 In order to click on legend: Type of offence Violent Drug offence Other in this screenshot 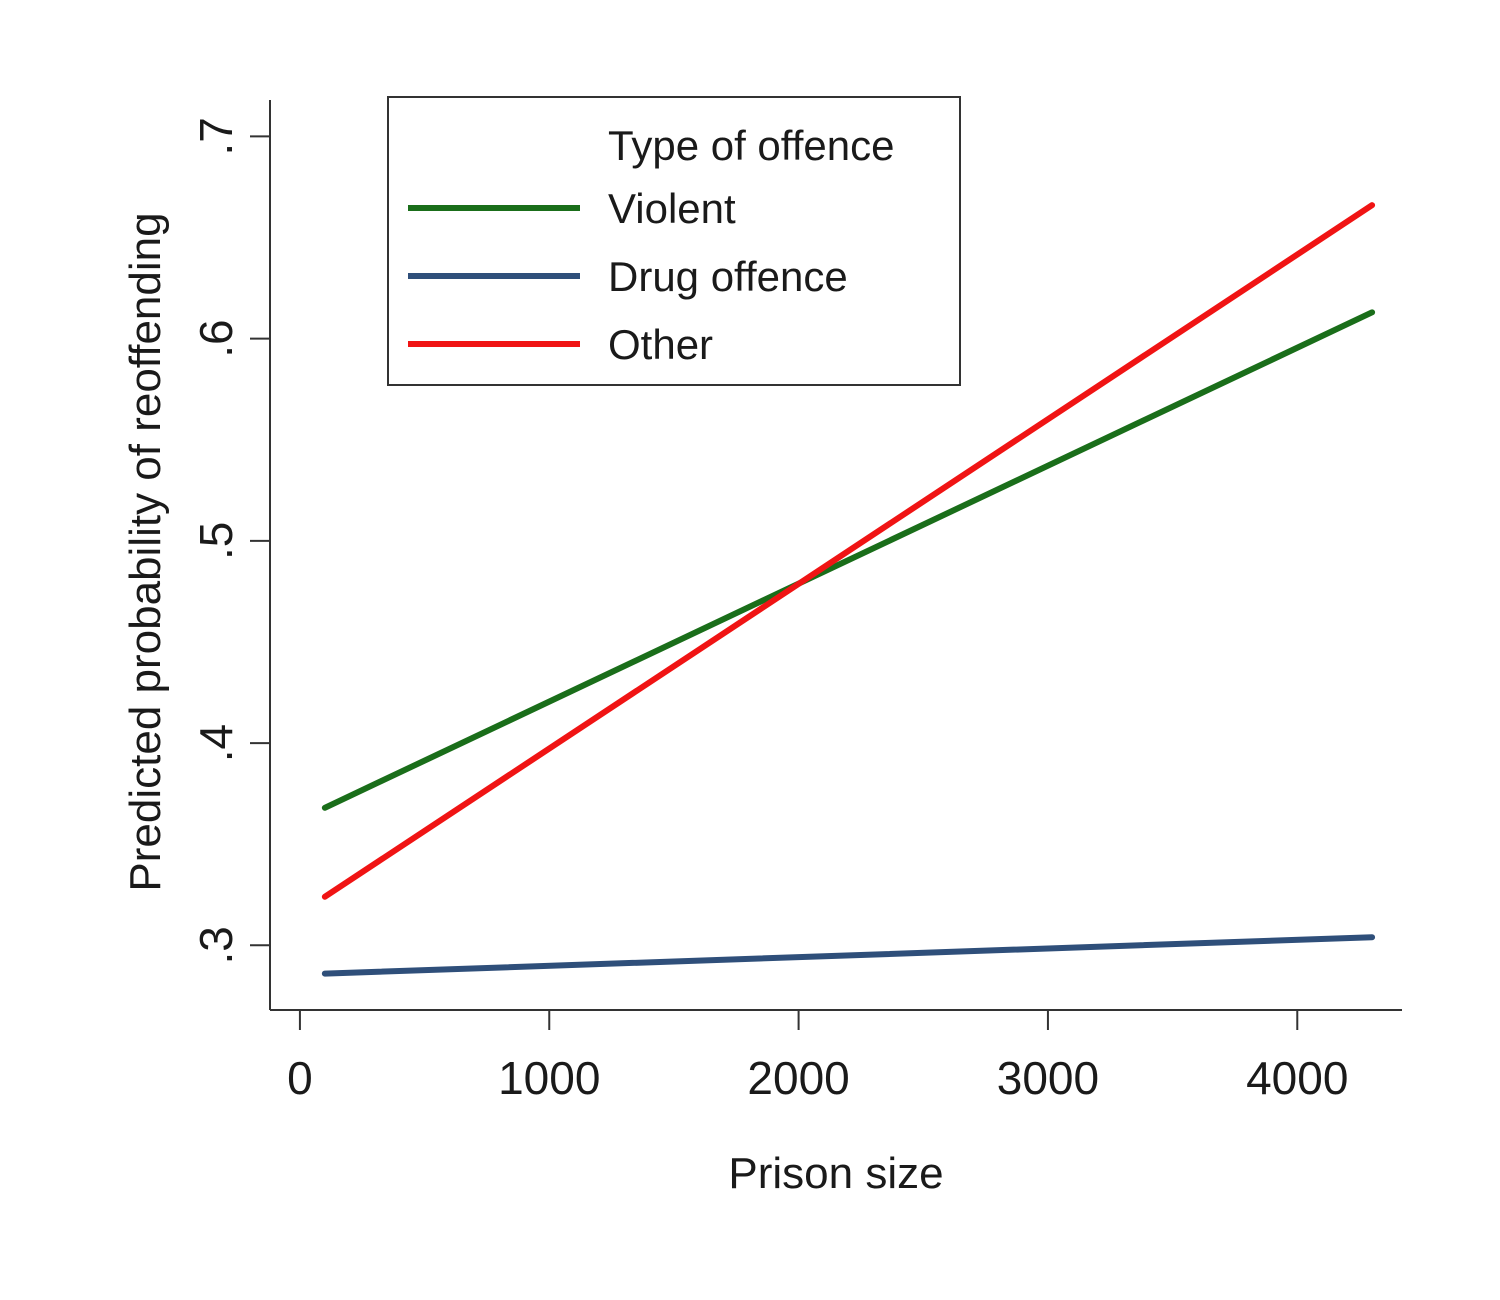, I will do `click(674, 241)`.